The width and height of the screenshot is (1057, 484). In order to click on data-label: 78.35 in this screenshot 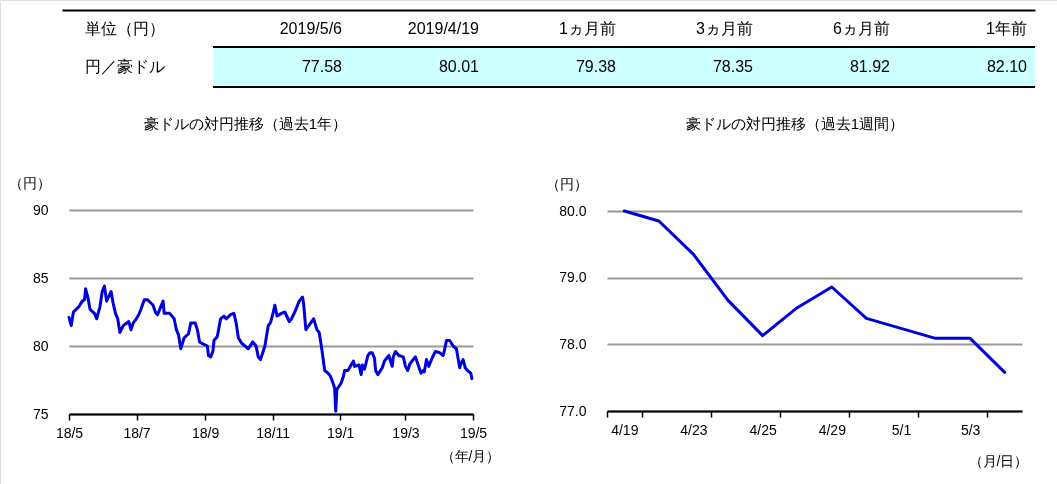, I will do `click(733, 66)`.